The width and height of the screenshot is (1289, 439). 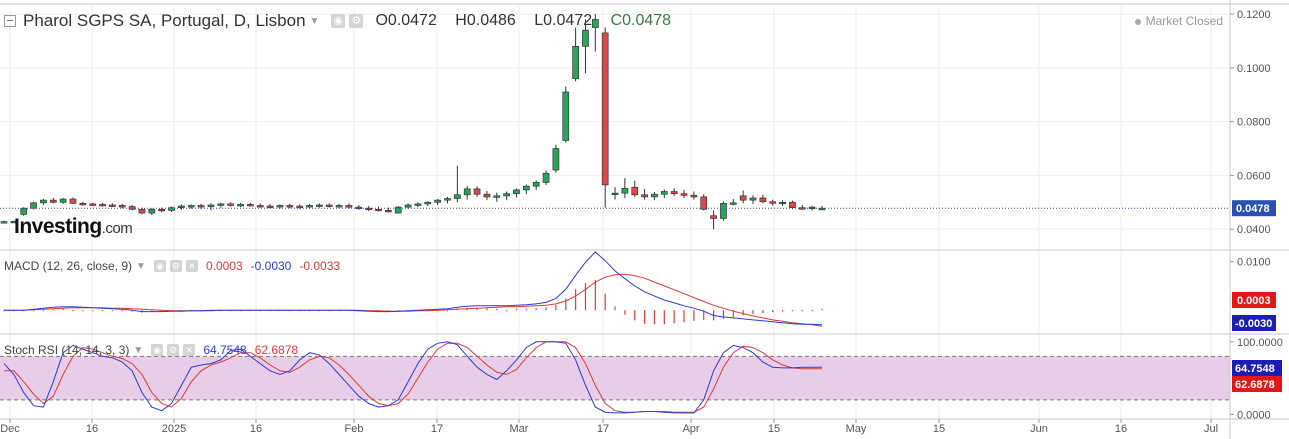 What do you see at coordinates (225, 350) in the screenshot?
I see `stoch-k-value: 64.7548` at bounding box center [225, 350].